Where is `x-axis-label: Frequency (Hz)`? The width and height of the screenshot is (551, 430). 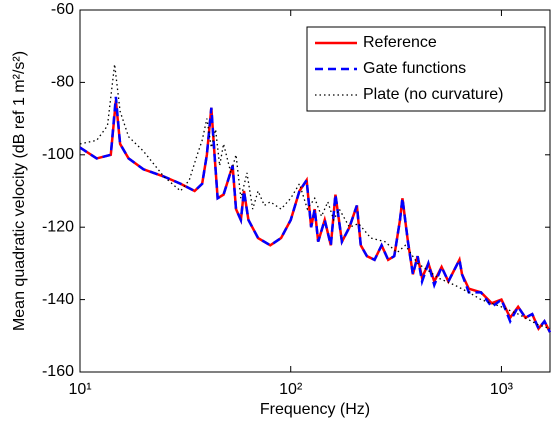 x-axis-label: Frequency (Hz) is located at coordinates (315, 409).